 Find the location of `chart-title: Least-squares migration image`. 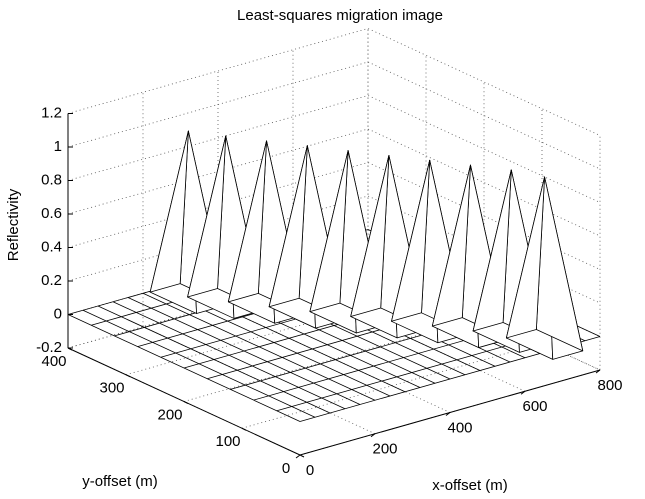

chart-title: Least-squares migration image is located at coordinates (340, 15).